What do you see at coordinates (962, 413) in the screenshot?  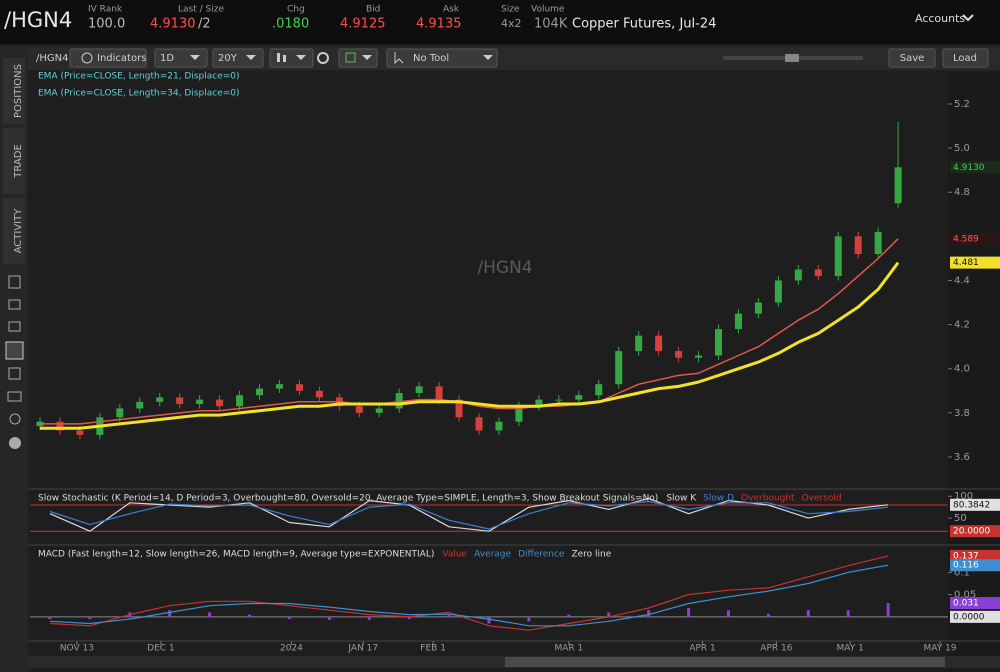 I see `y-tick-label: 3.8` at bounding box center [962, 413].